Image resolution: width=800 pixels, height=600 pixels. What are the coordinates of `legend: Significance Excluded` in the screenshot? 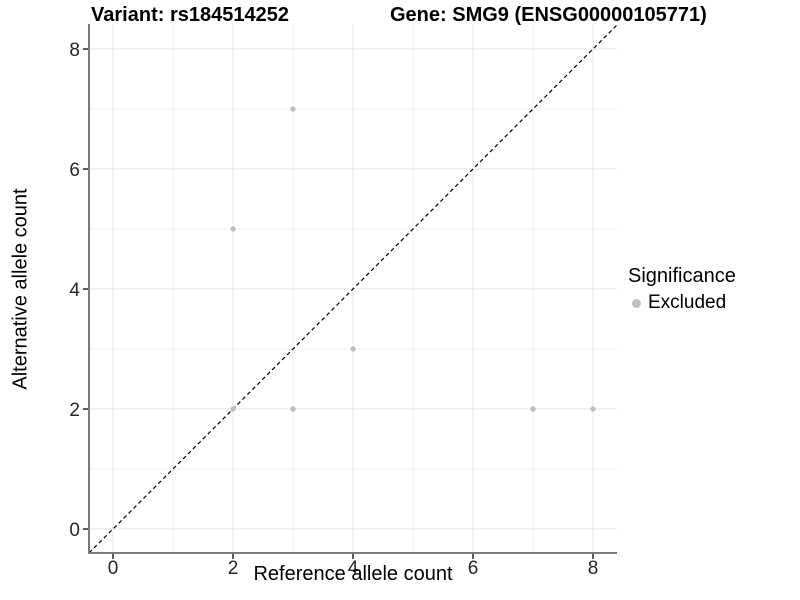 It's located at (713, 289).